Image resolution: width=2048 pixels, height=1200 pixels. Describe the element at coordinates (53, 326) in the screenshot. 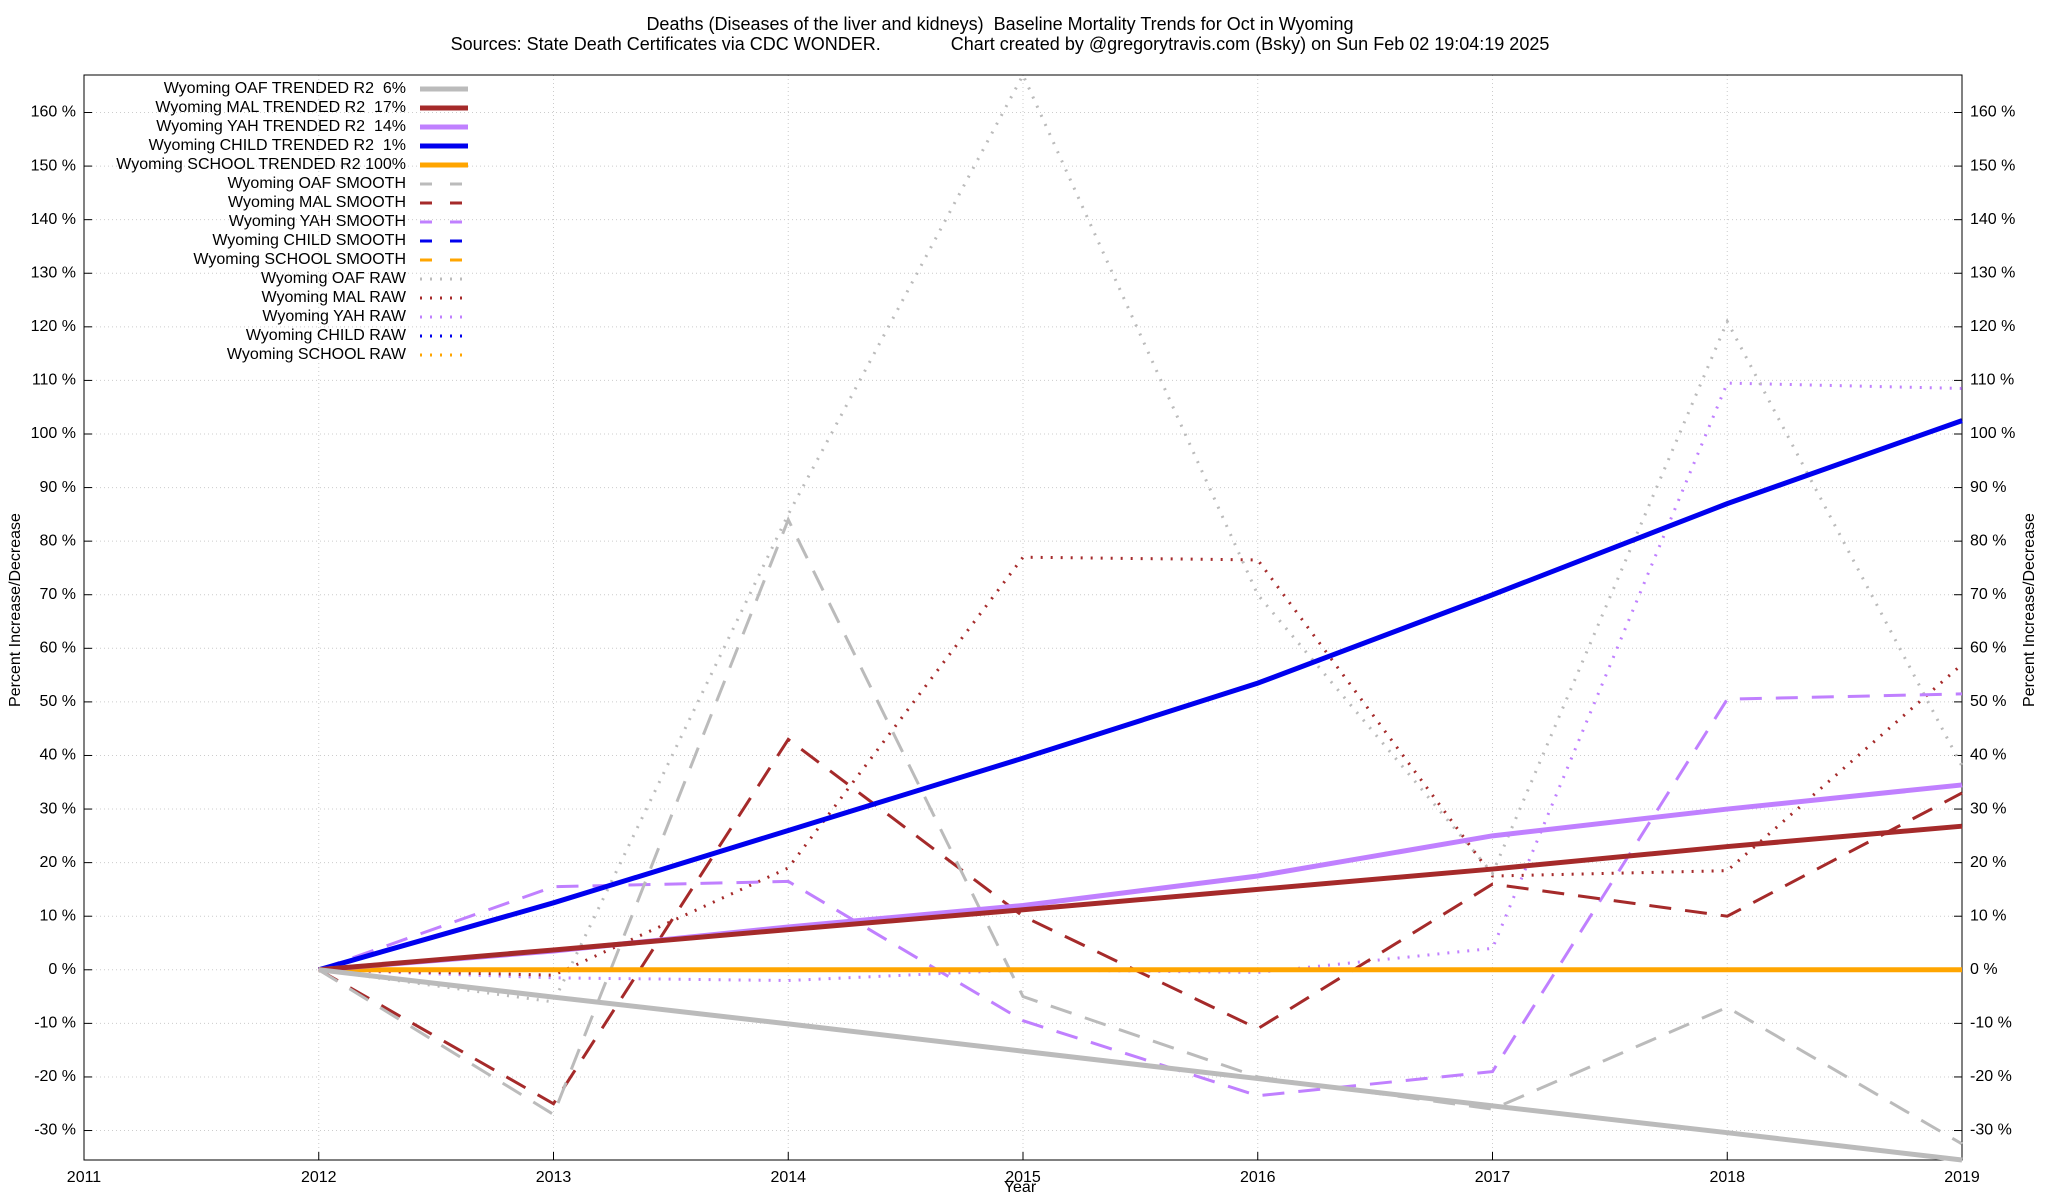

I see `y-tick-label: 120 %` at that location.